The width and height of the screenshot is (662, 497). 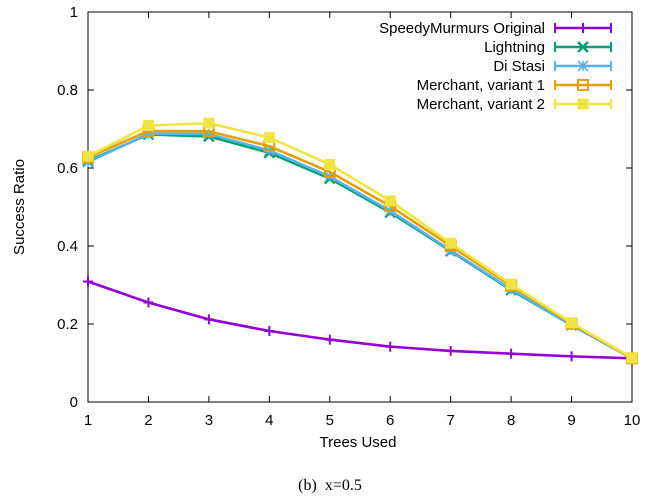 I want to click on x-tick-label: 6, so click(x=390, y=420).